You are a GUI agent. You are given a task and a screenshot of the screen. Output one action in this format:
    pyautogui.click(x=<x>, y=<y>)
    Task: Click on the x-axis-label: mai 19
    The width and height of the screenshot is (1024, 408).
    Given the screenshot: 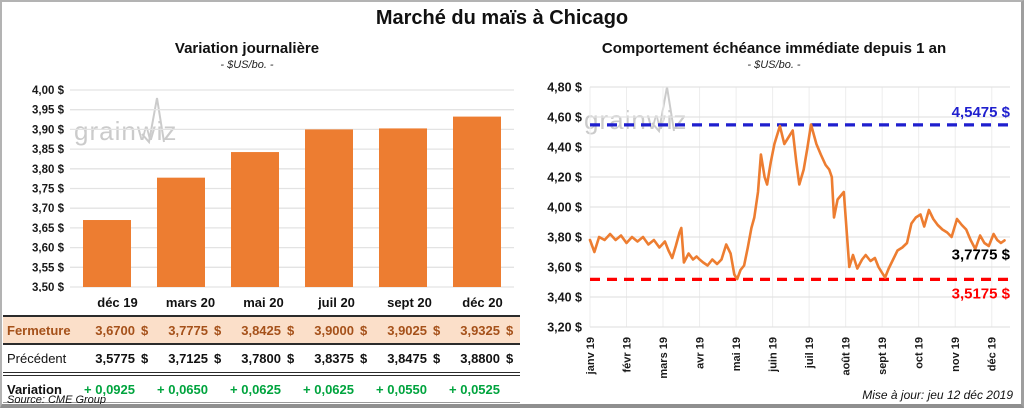 What is the action you would take?
    pyautogui.click(x=737, y=354)
    